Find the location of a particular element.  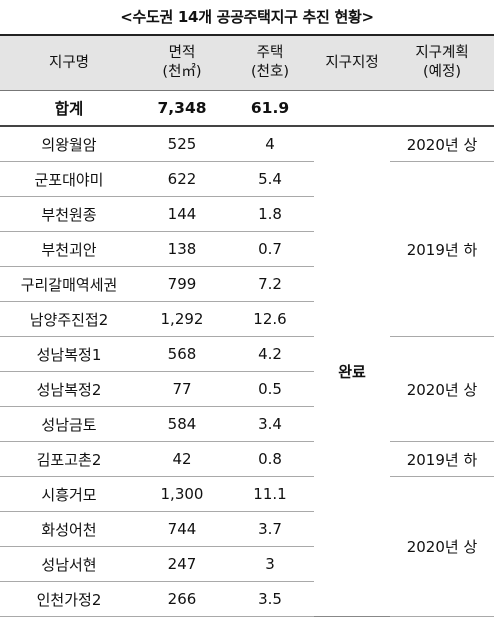

table-row: 부천괴안 138 0.7 is located at coordinates (247, 249).